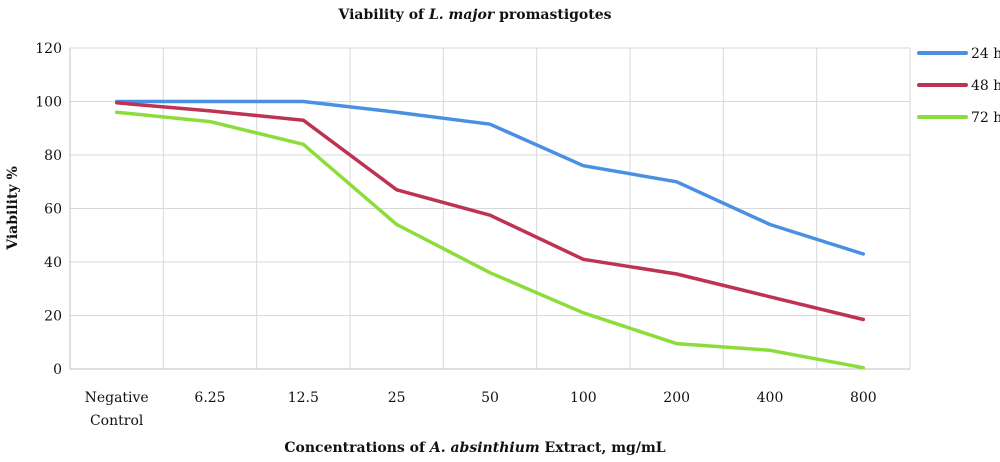 This screenshot has height=462, width=1000. I want to click on x-axis-label-italic: A. absinthium, so click(484, 448).